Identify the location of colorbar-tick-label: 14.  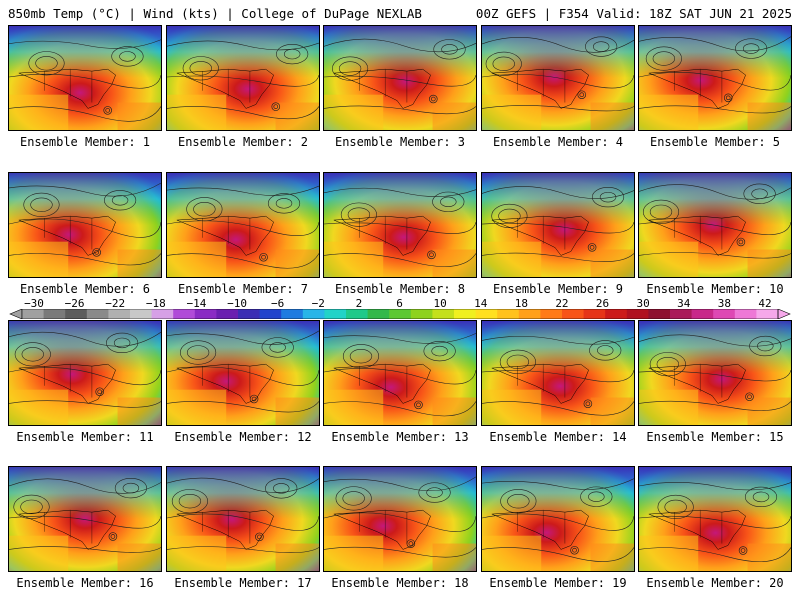
(481, 303).